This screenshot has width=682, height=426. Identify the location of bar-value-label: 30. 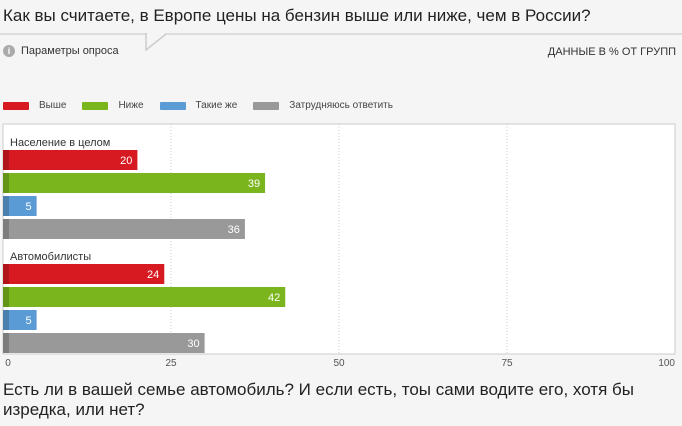
(193, 344).